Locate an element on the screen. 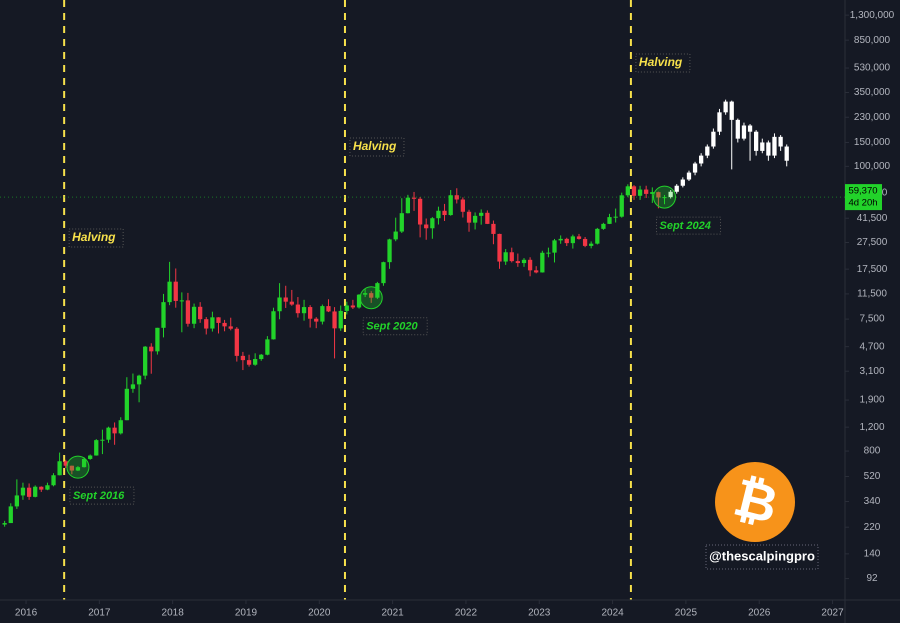 The height and width of the screenshot is (623, 900). y-tick-label: 1,300,000 is located at coordinates (872, 15).